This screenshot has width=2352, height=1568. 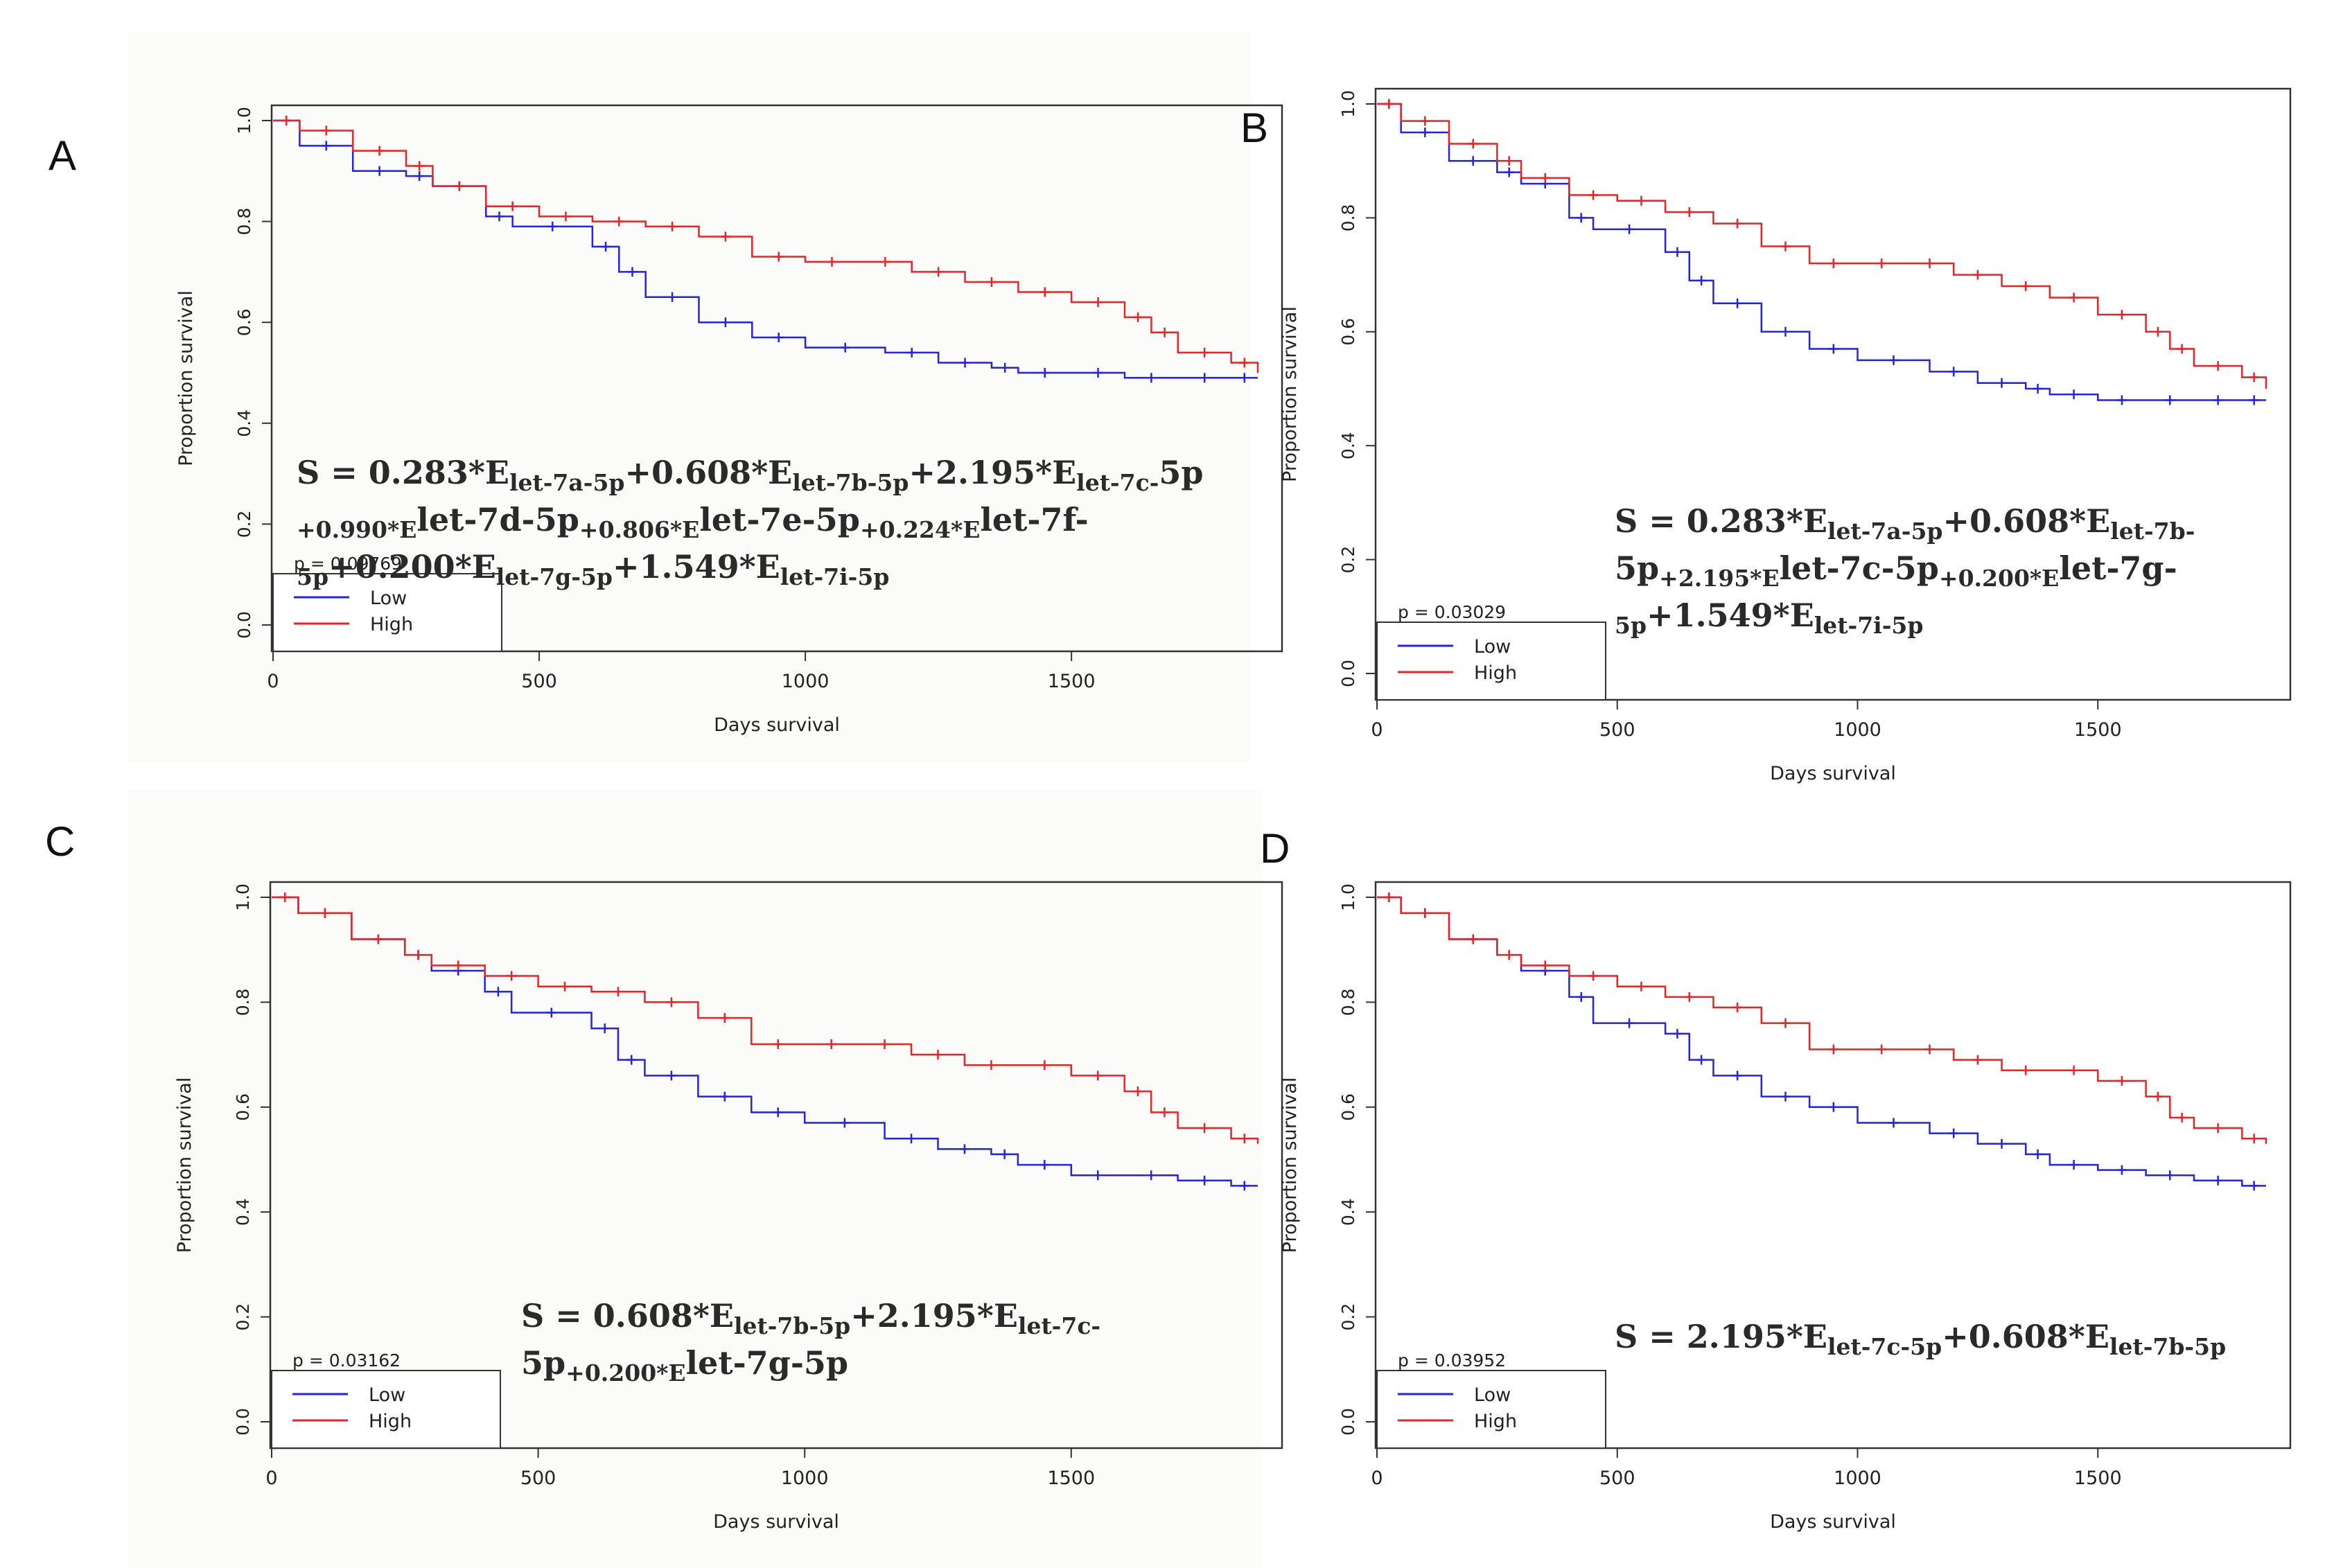 I want to click on legend-label-low-b: Low, so click(x=1493, y=647).